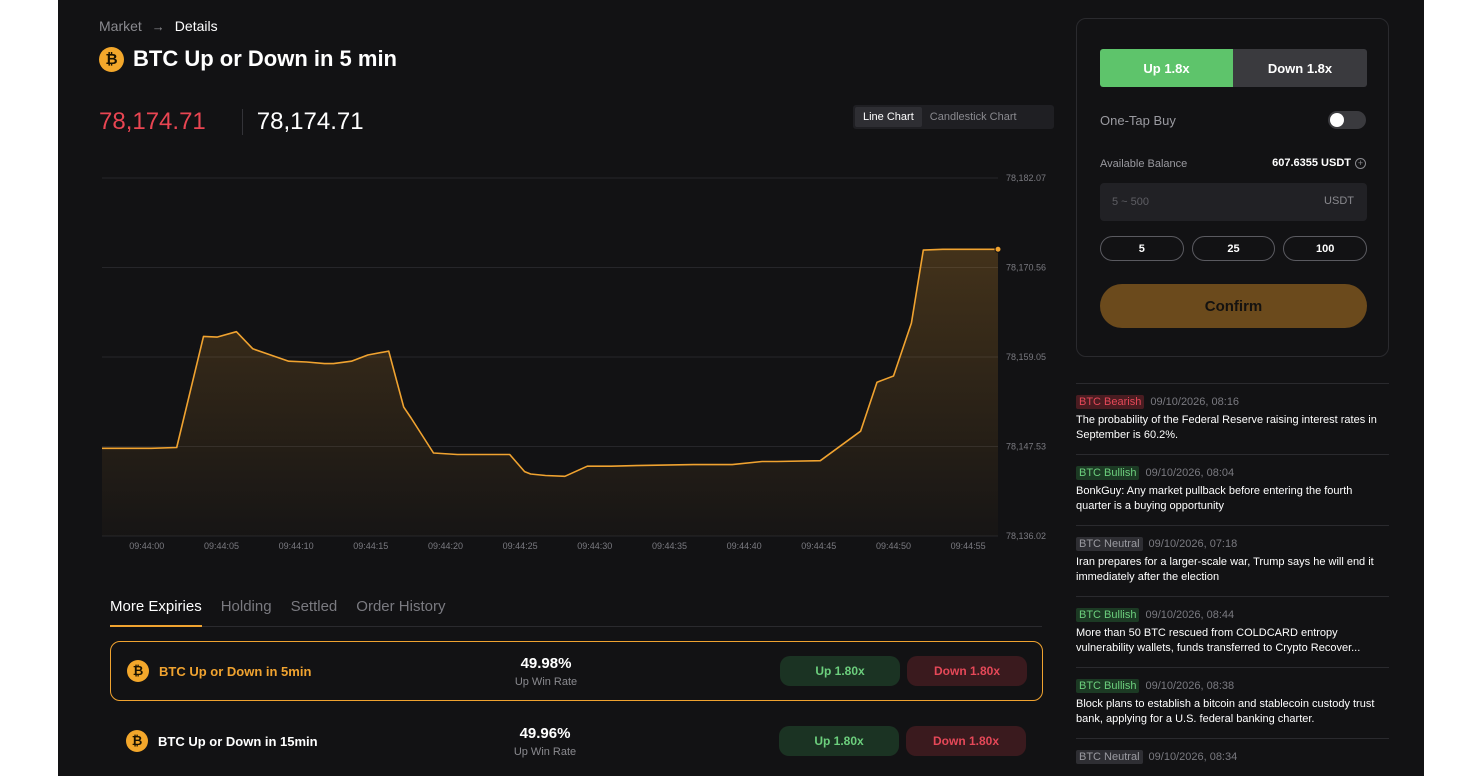  What do you see at coordinates (545, 733) in the screenshot?
I see `win-rate-value: 49.96%` at bounding box center [545, 733].